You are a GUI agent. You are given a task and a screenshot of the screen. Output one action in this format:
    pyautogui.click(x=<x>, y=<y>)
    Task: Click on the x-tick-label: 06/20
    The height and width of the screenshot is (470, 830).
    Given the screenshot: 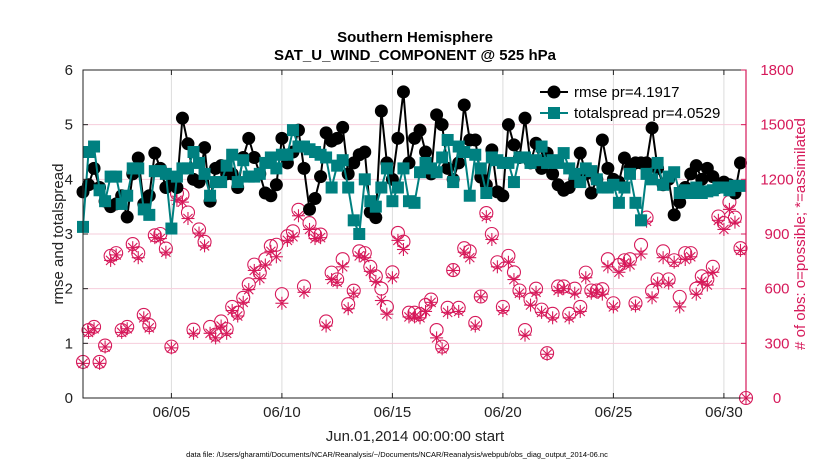 What is the action you would take?
    pyautogui.click(x=503, y=412)
    